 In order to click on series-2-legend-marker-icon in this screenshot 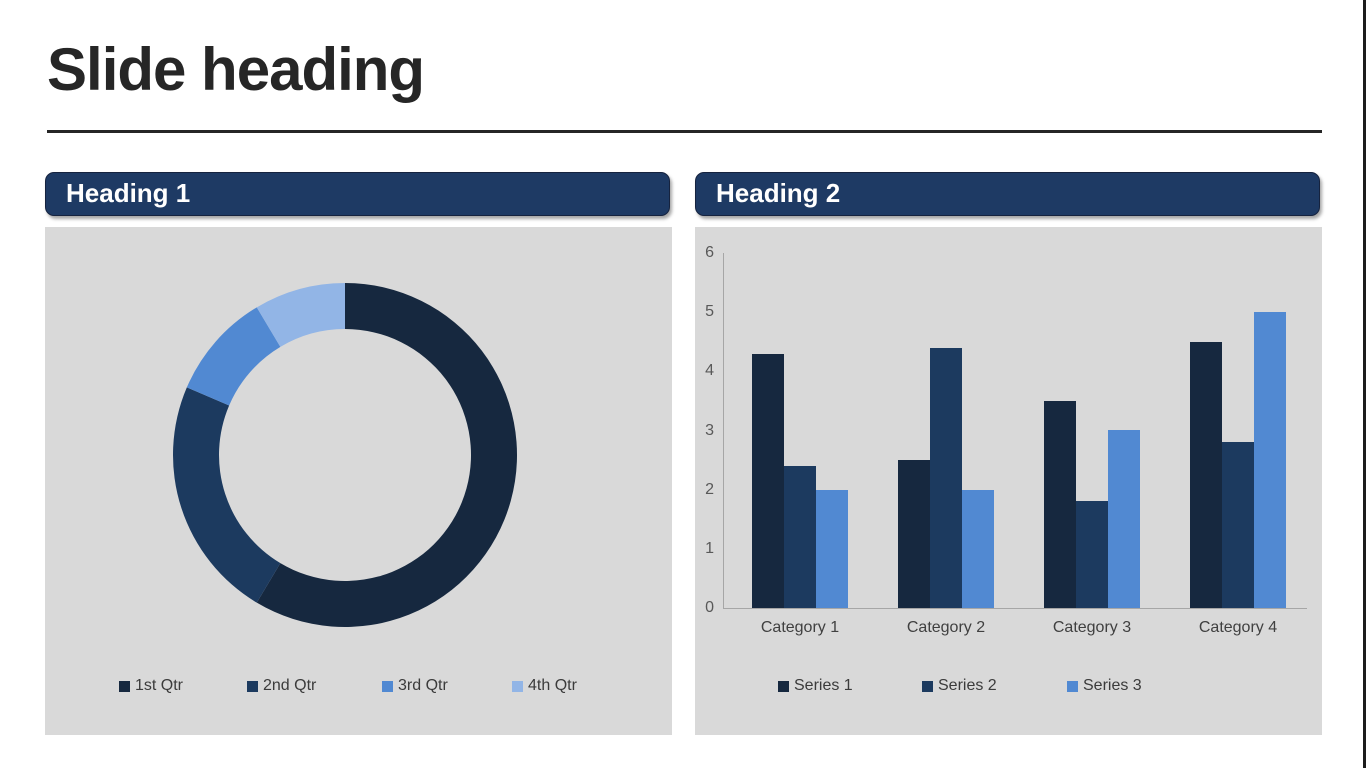, I will do `click(927, 686)`.